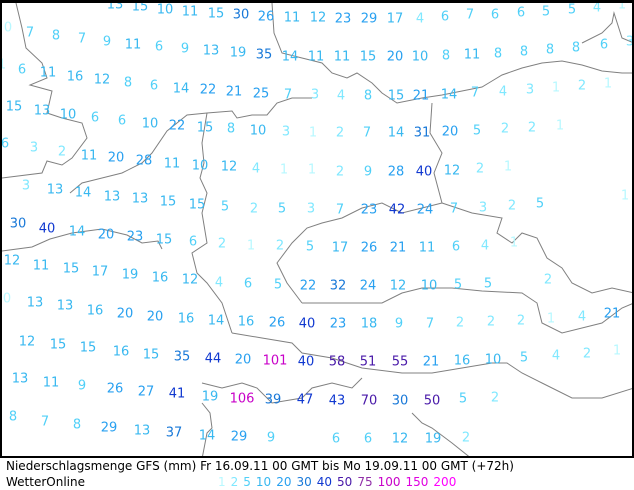 This screenshot has width=634, height=490. I want to click on precipitation-value: 39, so click(273, 400).